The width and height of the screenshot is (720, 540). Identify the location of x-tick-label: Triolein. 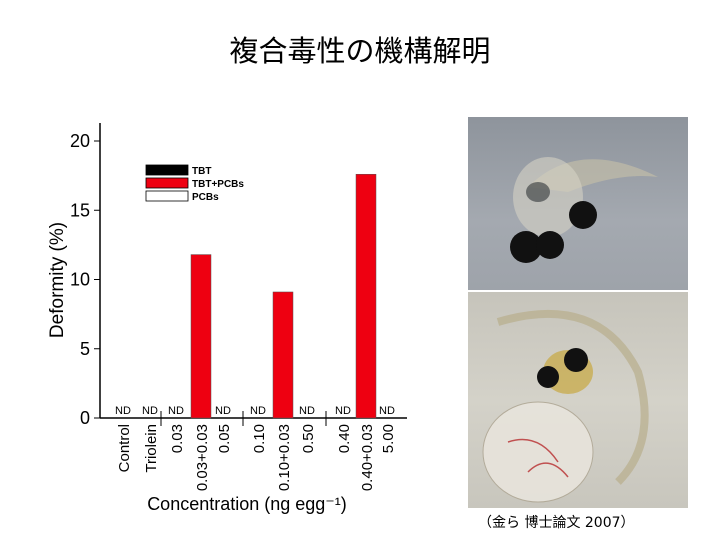
(151, 448).